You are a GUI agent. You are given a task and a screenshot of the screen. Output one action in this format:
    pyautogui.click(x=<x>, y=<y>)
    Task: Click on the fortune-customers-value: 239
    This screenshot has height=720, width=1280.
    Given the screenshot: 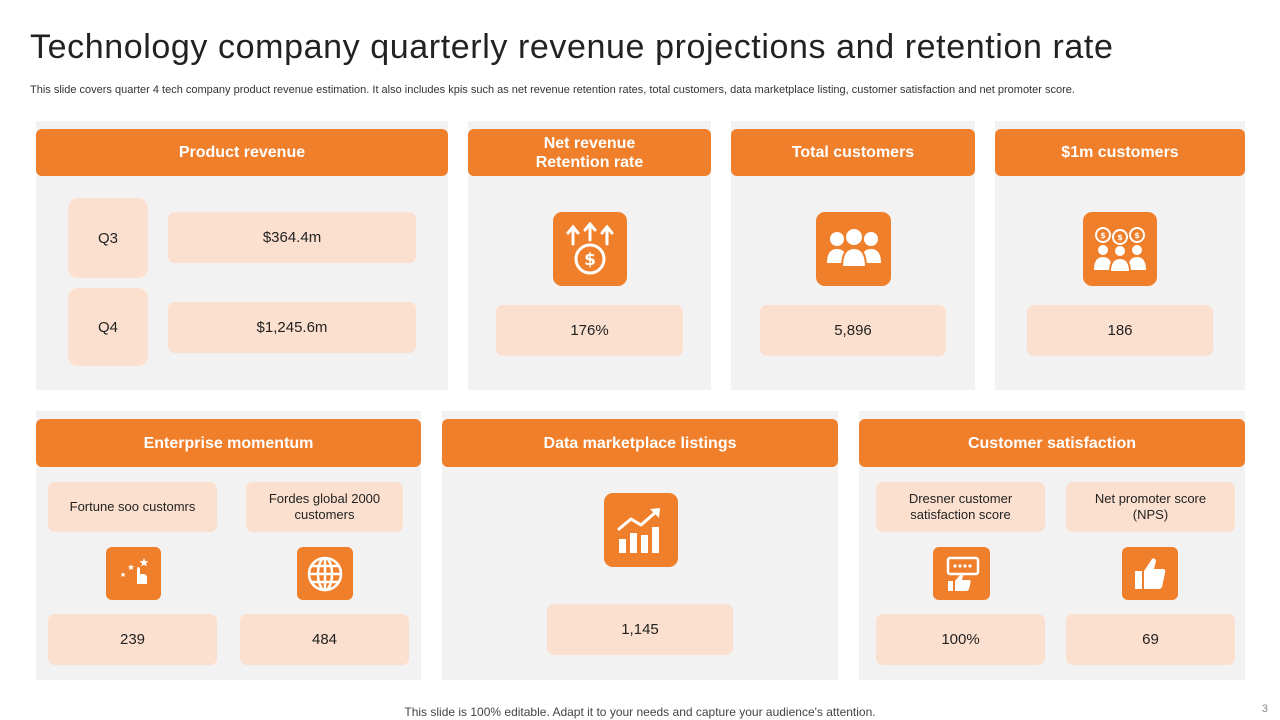 What is the action you would take?
    pyautogui.click(x=132, y=639)
    